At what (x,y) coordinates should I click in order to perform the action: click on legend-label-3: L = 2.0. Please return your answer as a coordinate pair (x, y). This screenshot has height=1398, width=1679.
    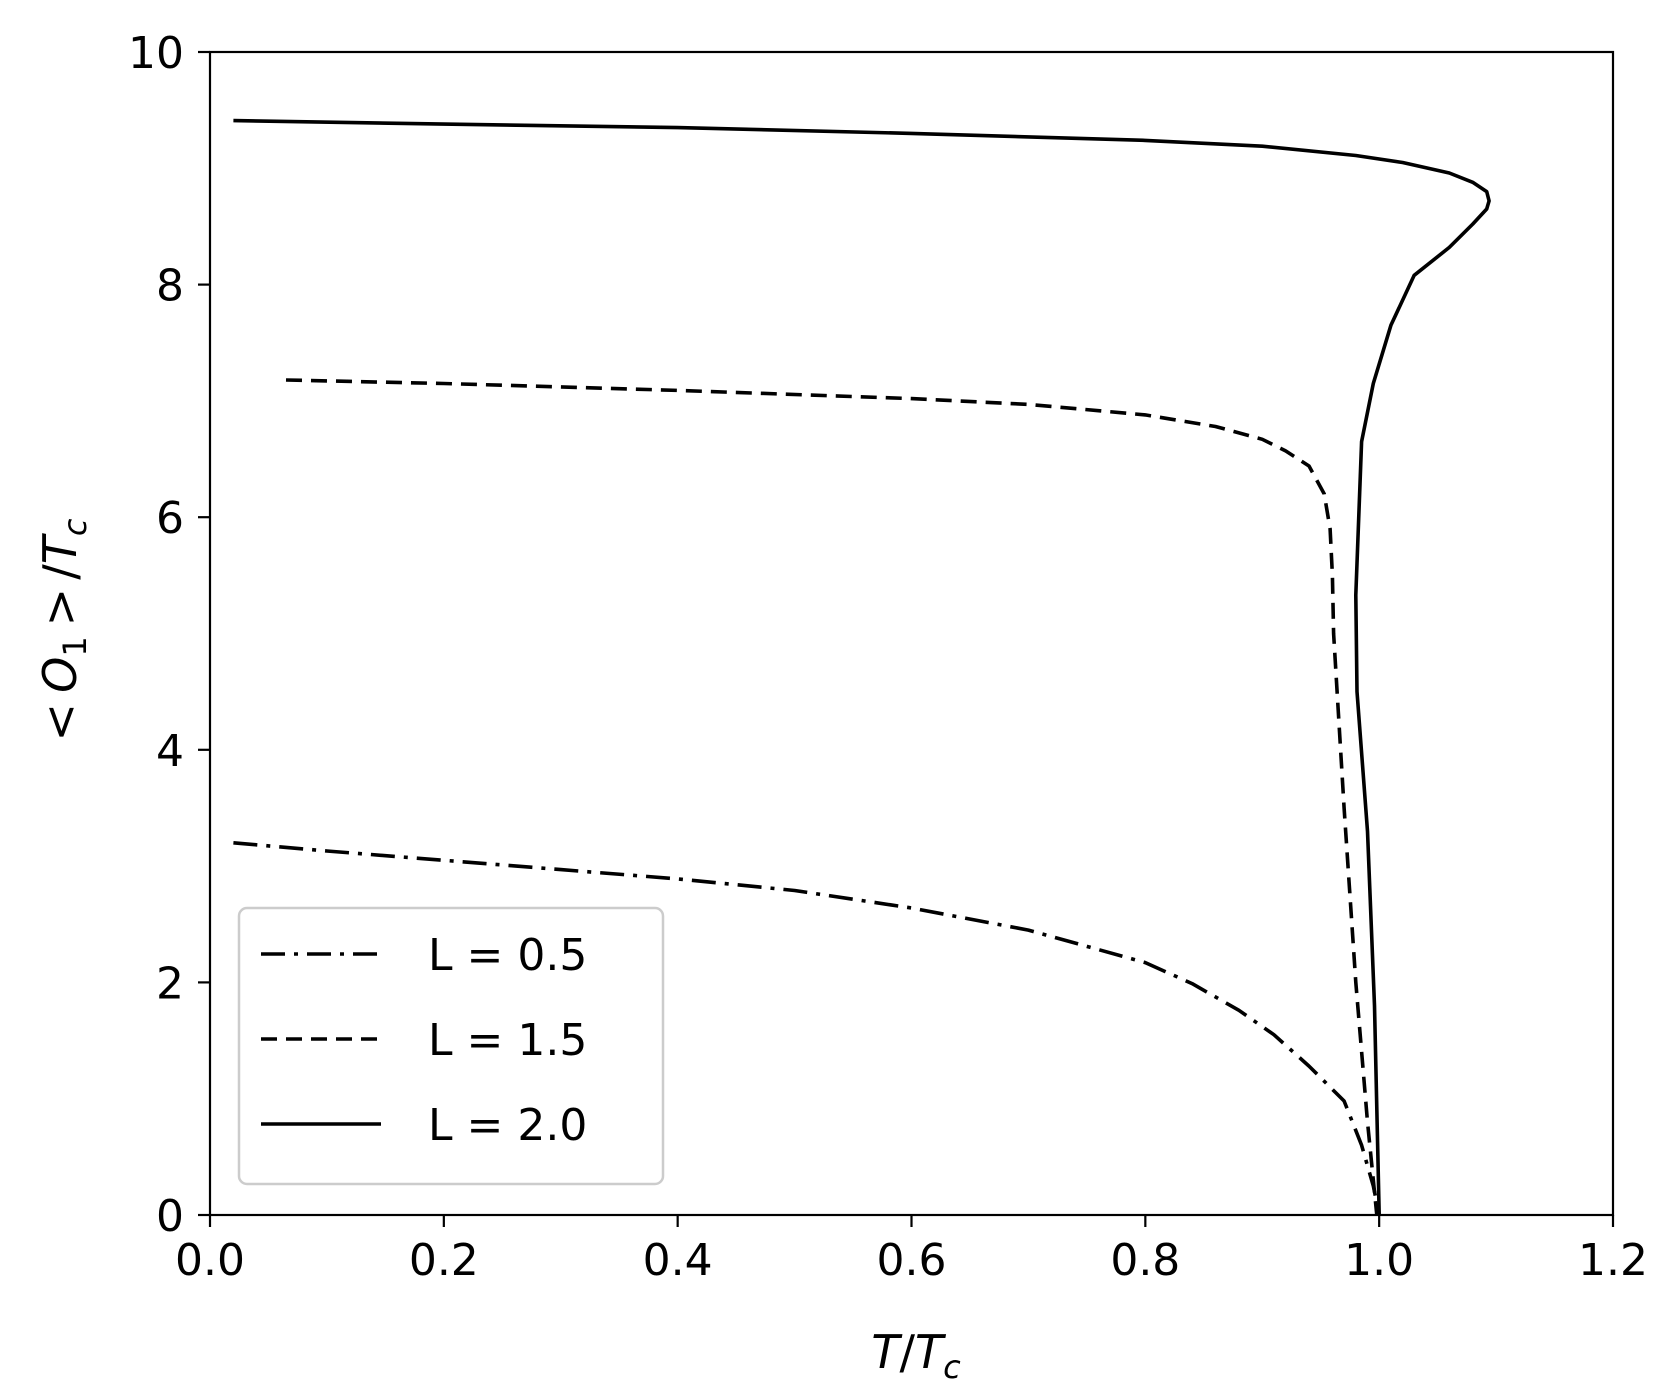
    Looking at the image, I should click on (507, 1125).